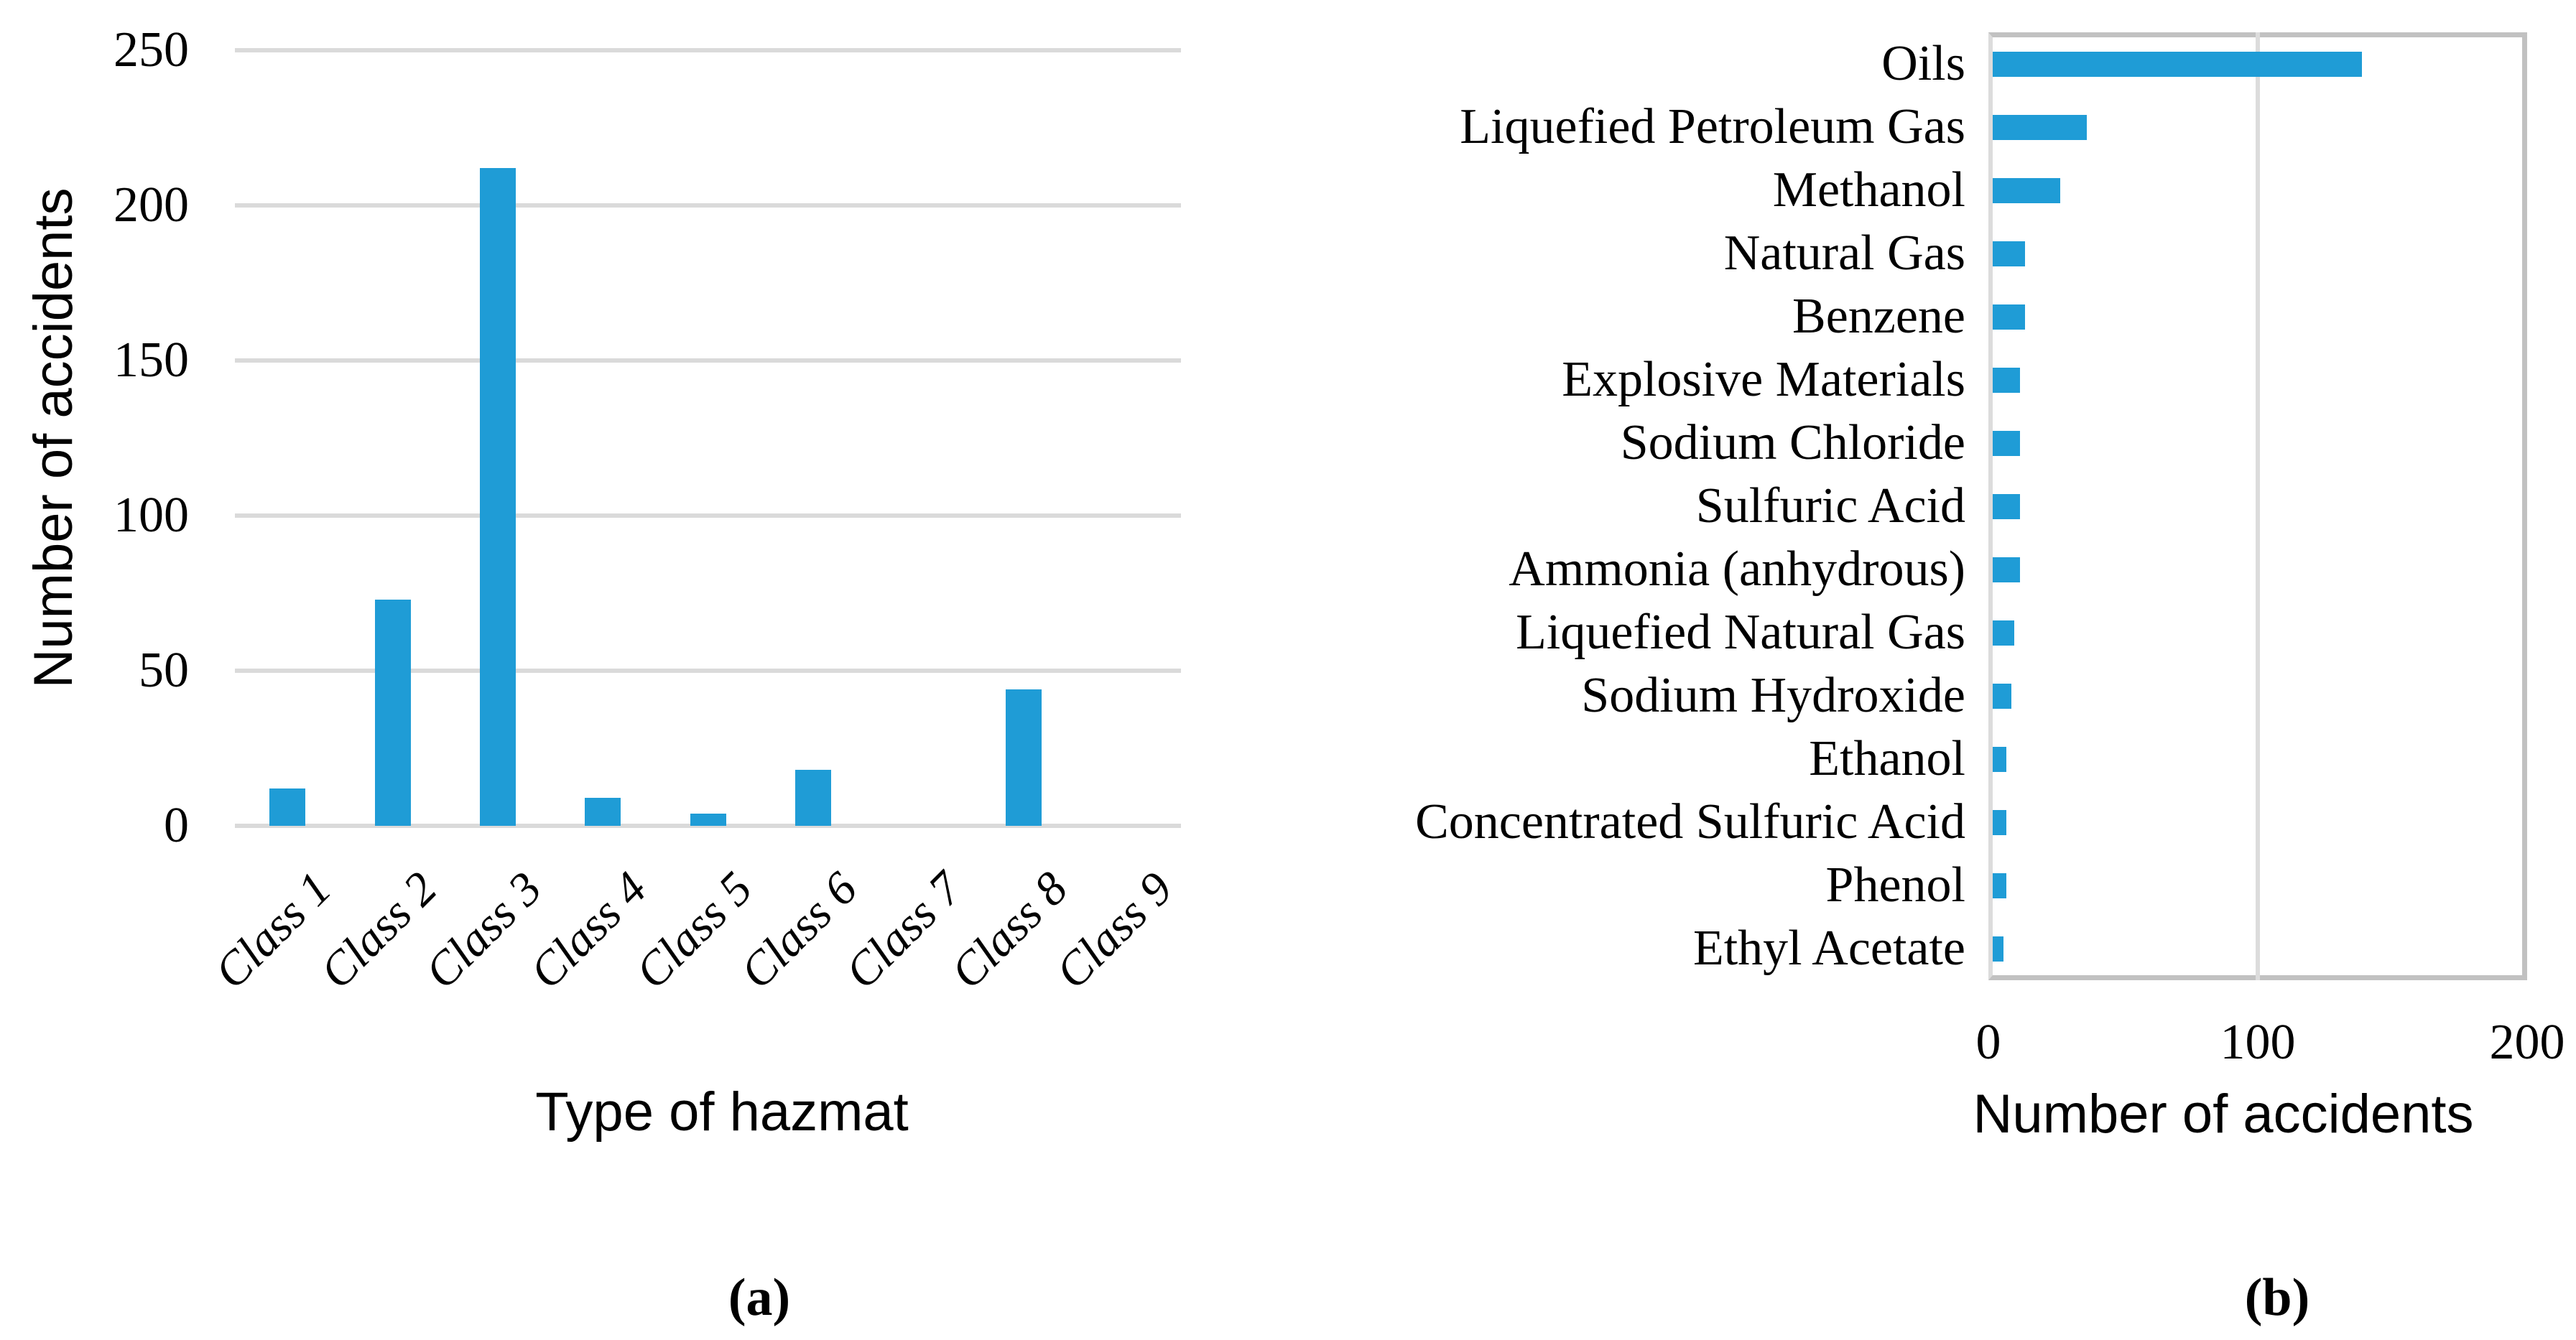  I want to click on panel-a-ytick-0: 0, so click(176, 825).